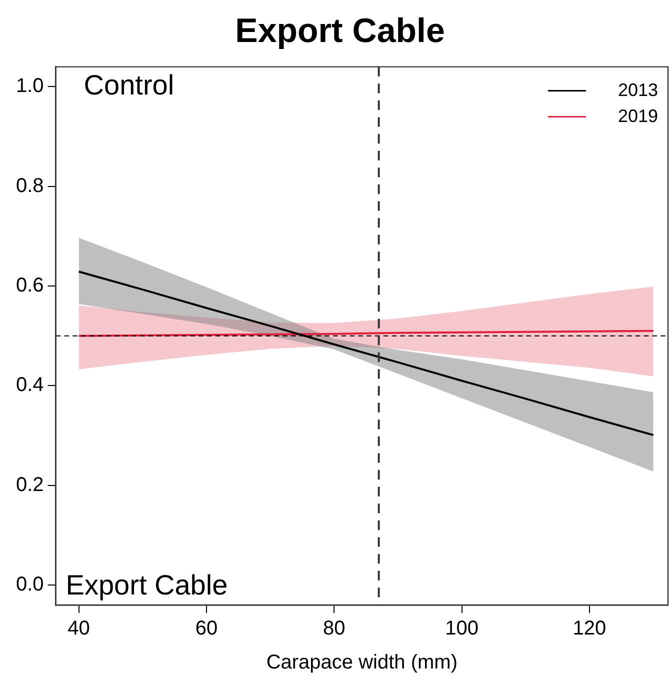  Describe the element at coordinates (340, 31) in the screenshot. I see `chart-title: Export Cable` at that location.